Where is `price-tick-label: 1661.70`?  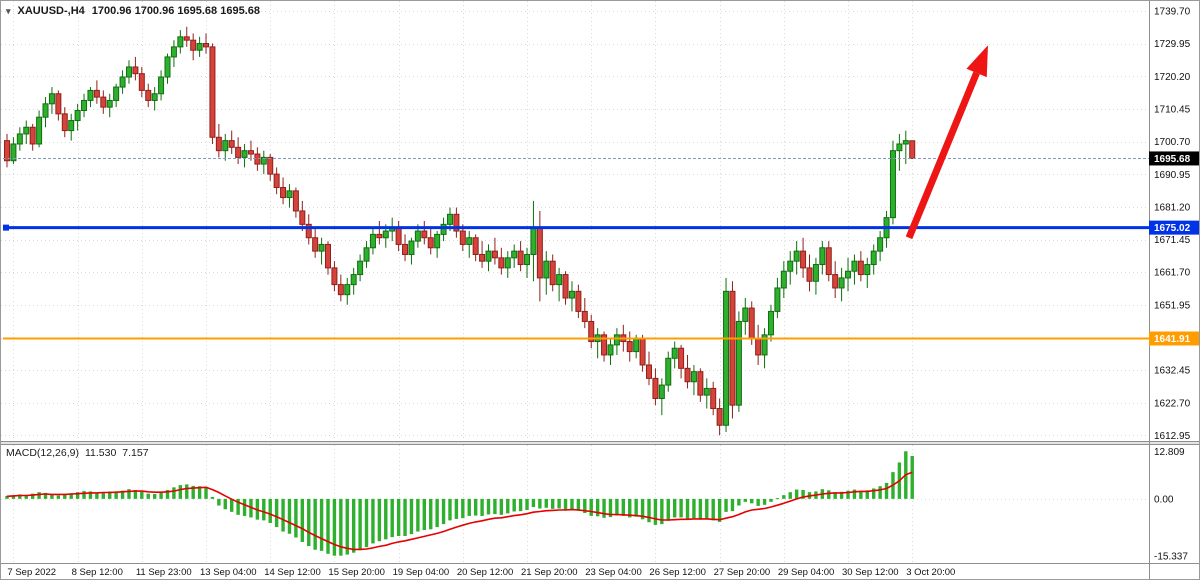
price-tick-label: 1661.70 is located at coordinates (1172, 273).